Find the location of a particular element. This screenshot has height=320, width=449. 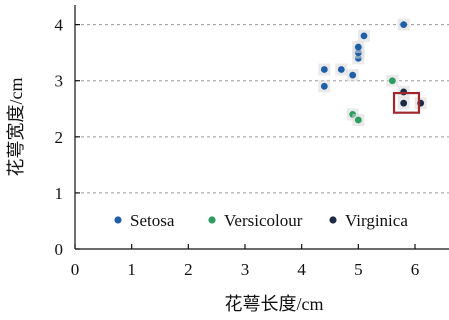

x-tick-label-6: 6 is located at coordinates (415, 269).